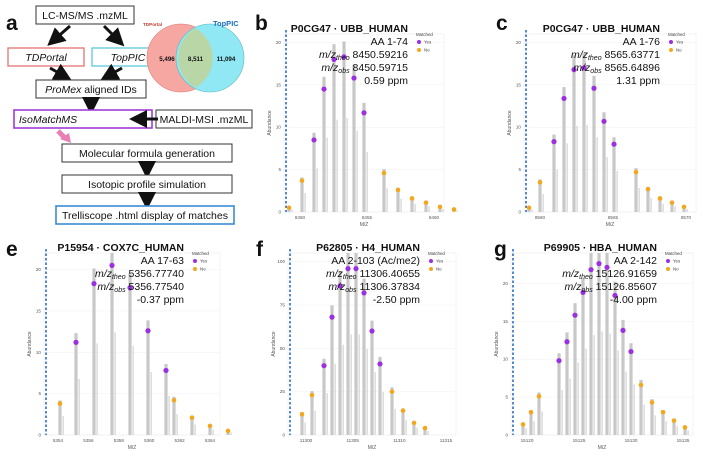  I want to click on legend-no-swatch, so click(195, 269).